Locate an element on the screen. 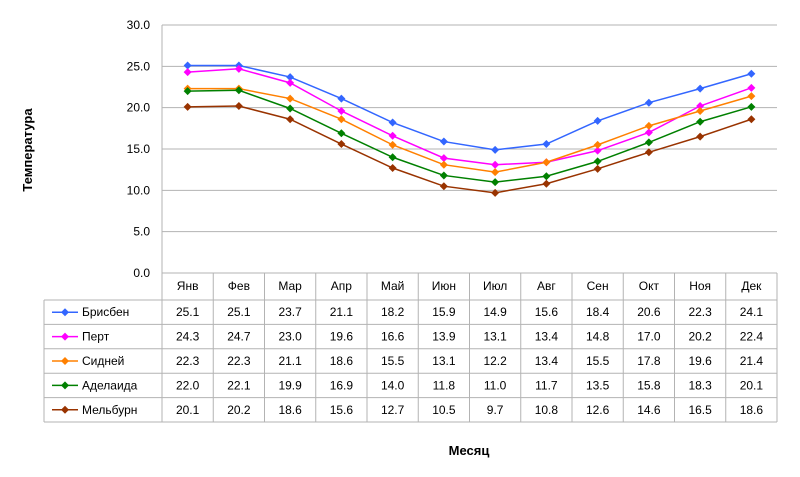  table-cell-value: 20.6 is located at coordinates (649, 312).